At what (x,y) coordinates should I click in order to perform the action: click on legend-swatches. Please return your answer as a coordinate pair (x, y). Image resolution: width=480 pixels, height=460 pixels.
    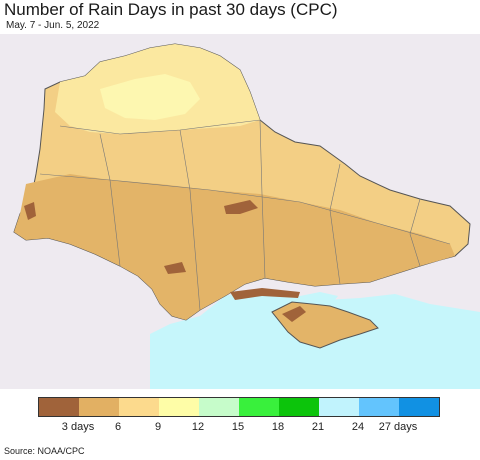
    Looking at the image, I should click on (239, 407).